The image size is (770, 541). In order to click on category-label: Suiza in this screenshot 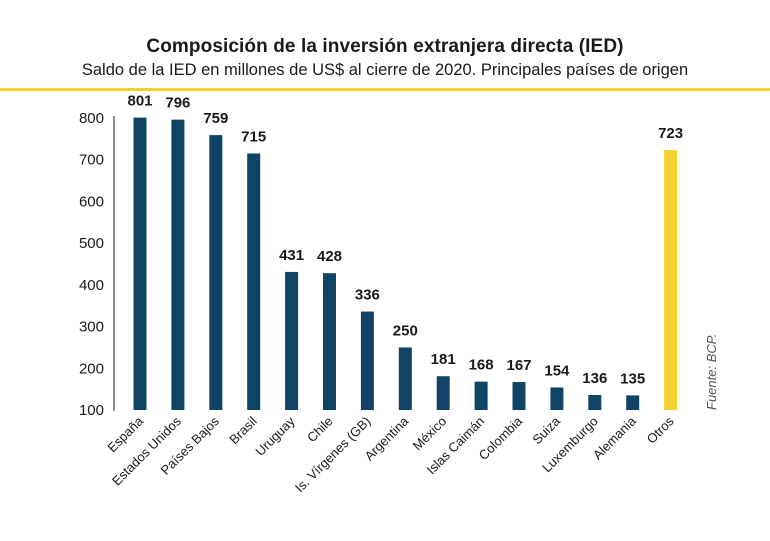, I will do `click(546, 430)`.